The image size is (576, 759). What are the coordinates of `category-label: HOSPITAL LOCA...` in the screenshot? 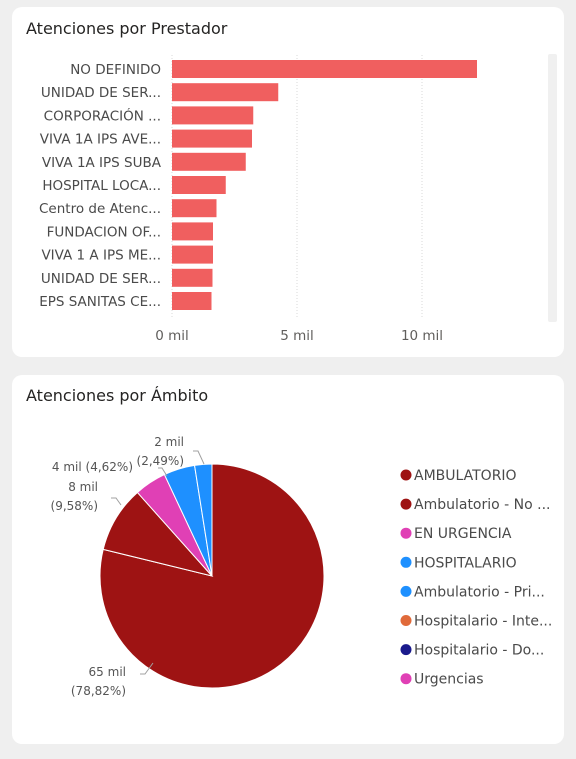 It's located at (101, 186).